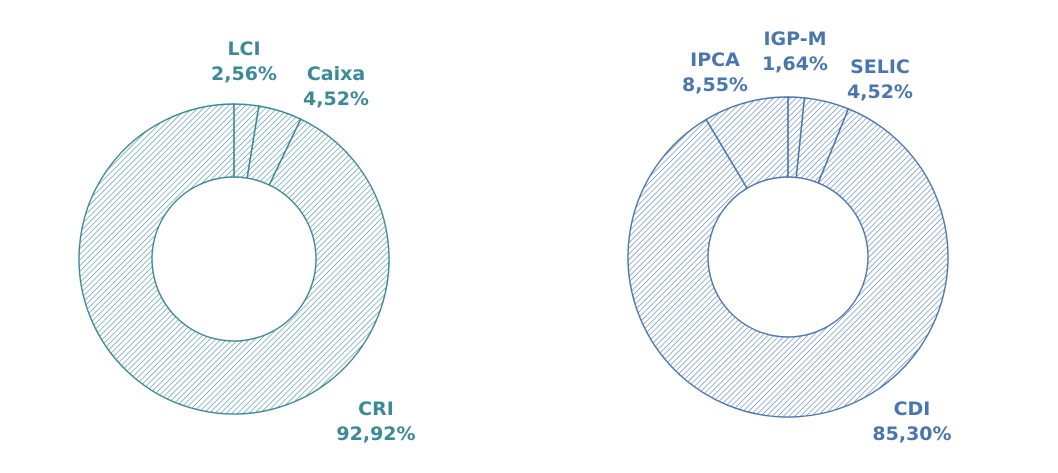 This screenshot has height=473, width=1058. Describe the element at coordinates (336, 99) in the screenshot. I see `value-label-caixa: 4,52%` at that location.